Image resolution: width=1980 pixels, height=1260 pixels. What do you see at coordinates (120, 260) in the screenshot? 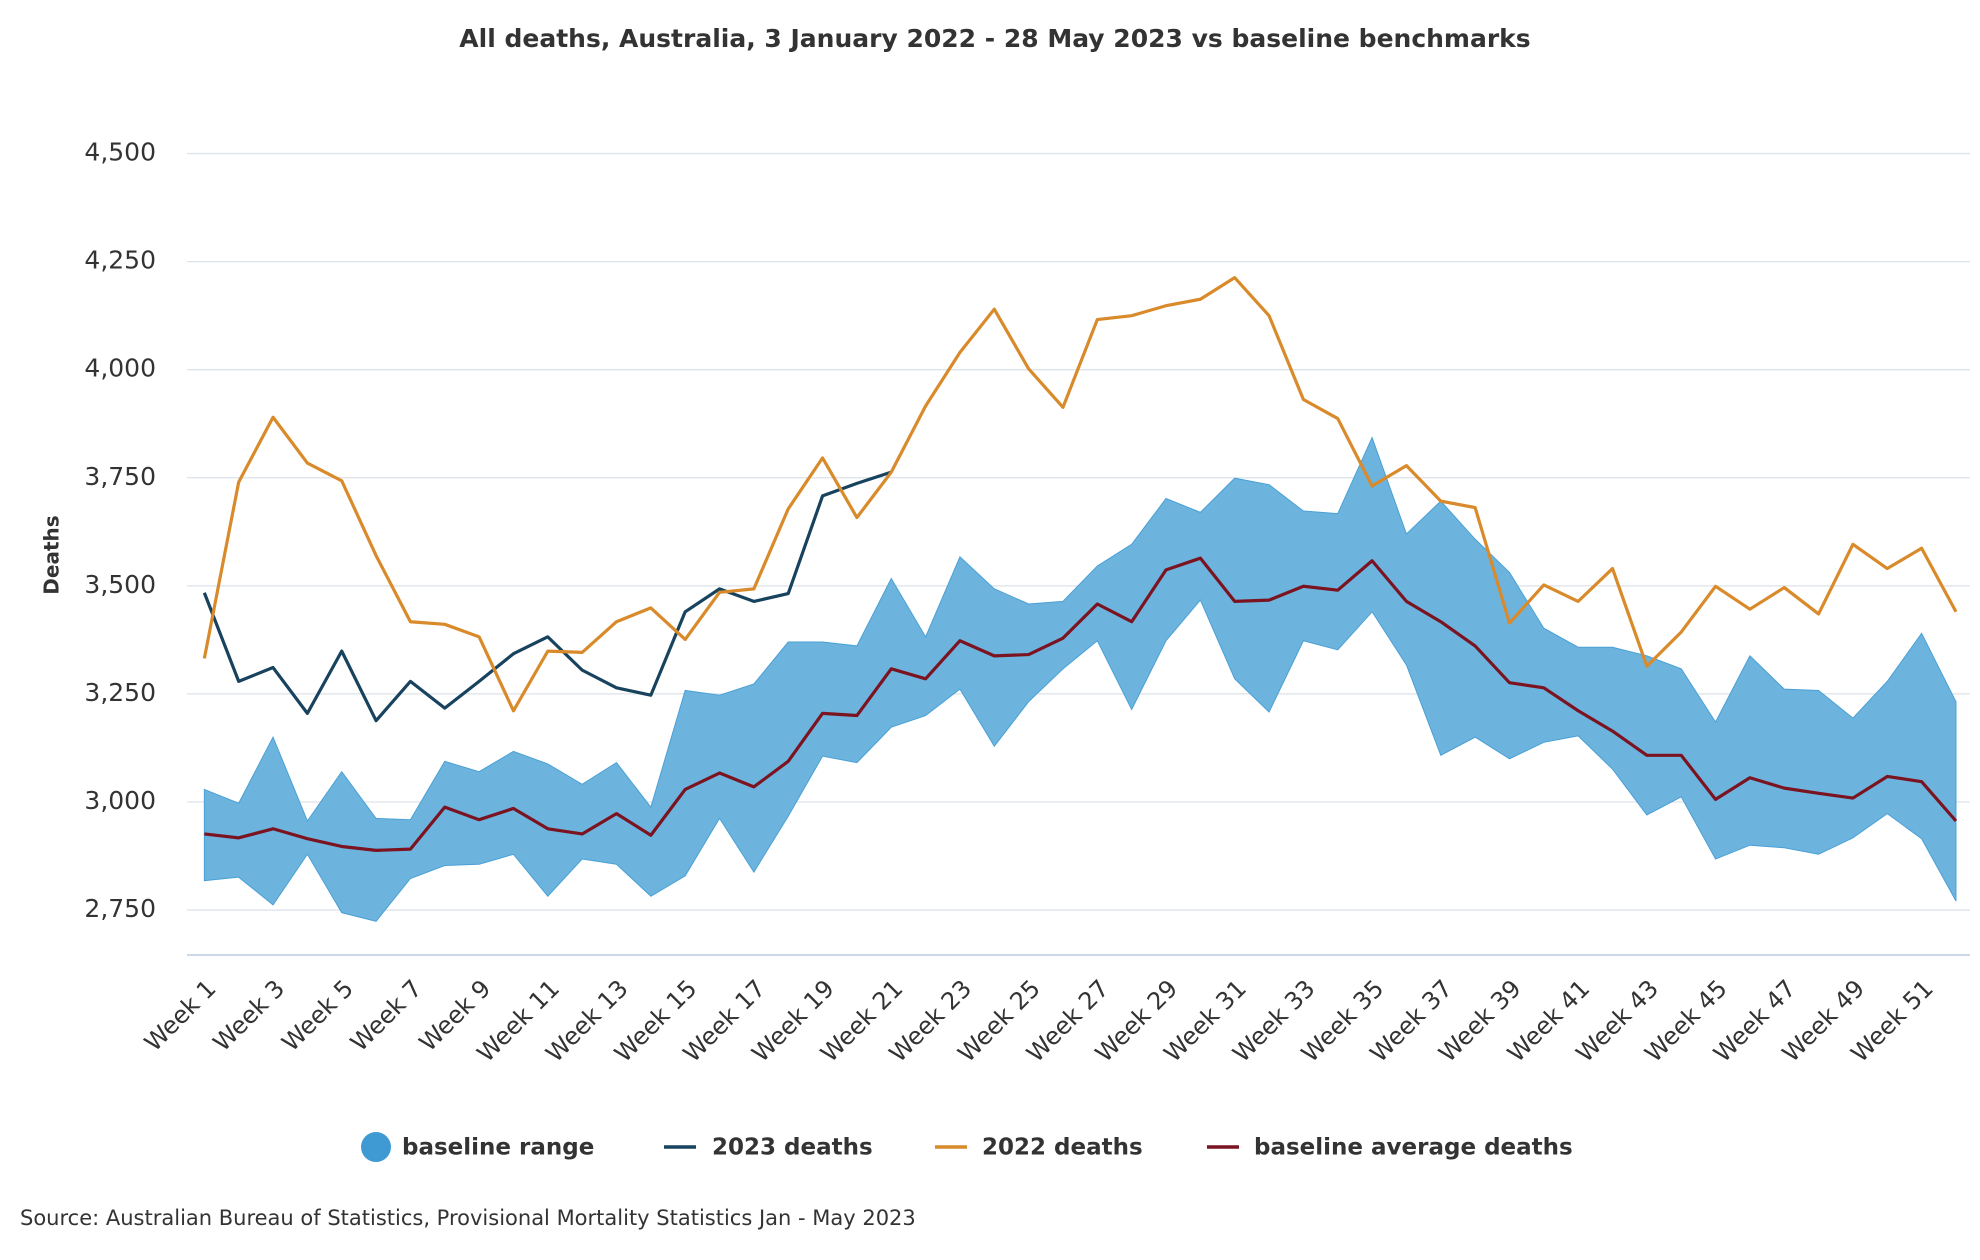
I see `y-tick-label: 4,250` at bounding box center [120, 260].